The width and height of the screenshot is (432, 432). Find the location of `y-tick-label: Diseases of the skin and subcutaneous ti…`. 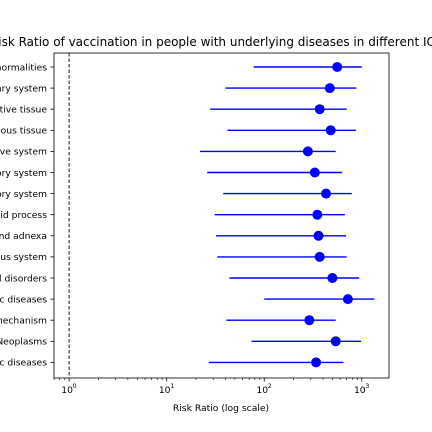

y-tick-label: Diseases of the skin and subcutaneous ti… is located at coordinates (23, 131).